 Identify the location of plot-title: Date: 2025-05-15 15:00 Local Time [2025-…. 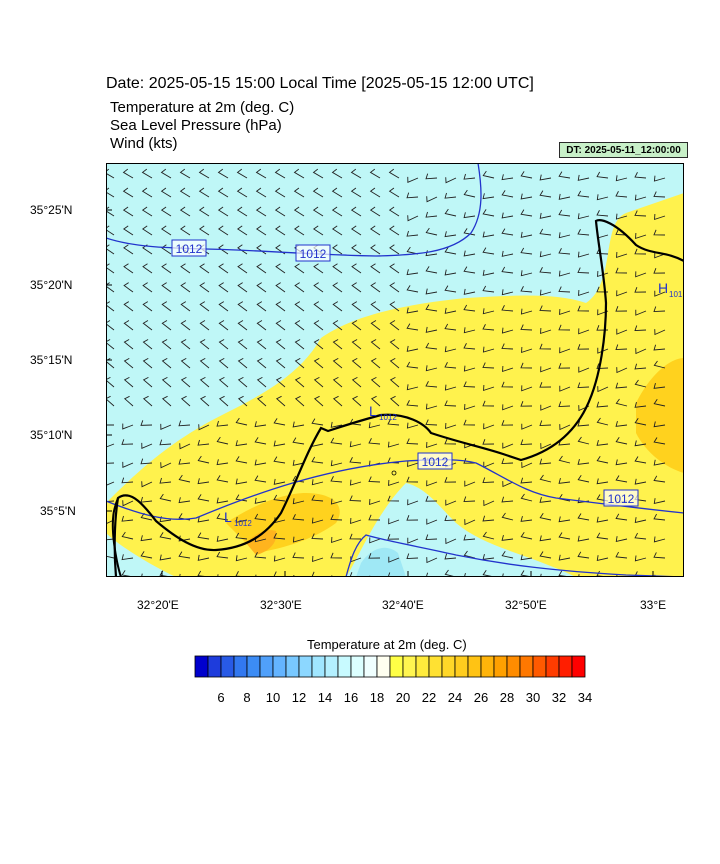
(320, 83).